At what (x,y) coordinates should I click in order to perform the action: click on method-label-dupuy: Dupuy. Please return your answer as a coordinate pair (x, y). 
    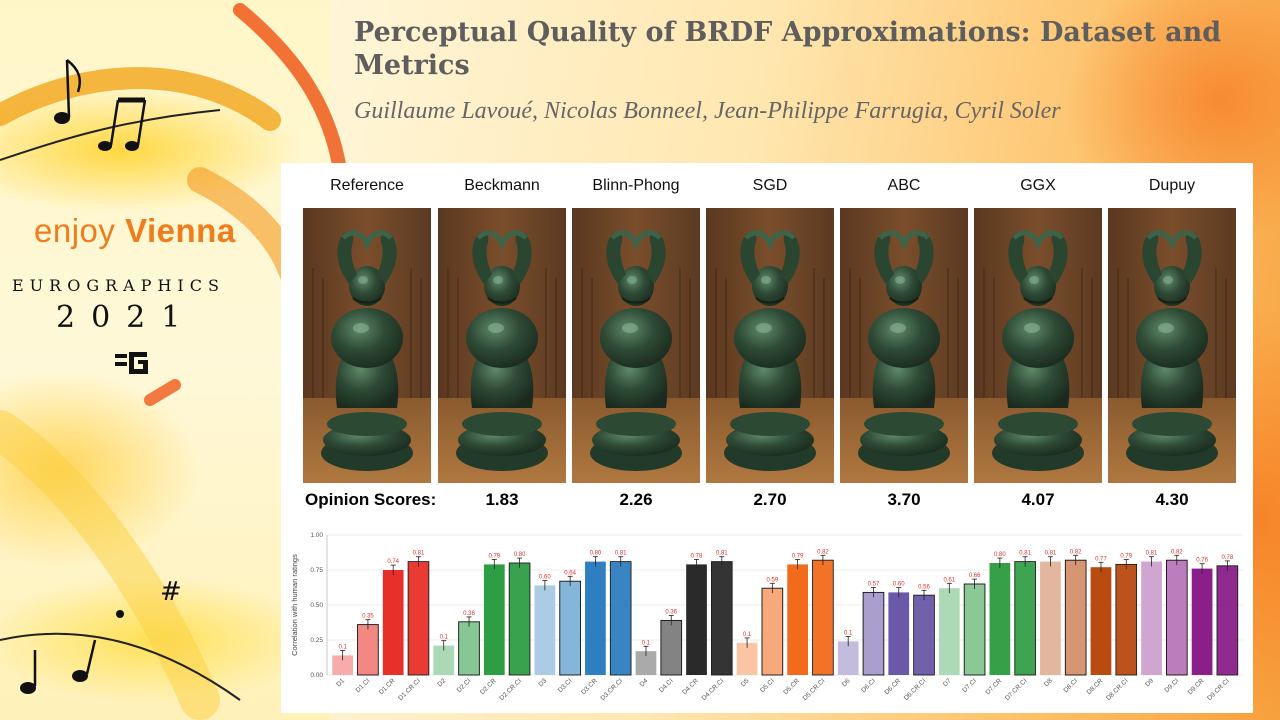
    Looking at the image, I should click on (1172, 185).